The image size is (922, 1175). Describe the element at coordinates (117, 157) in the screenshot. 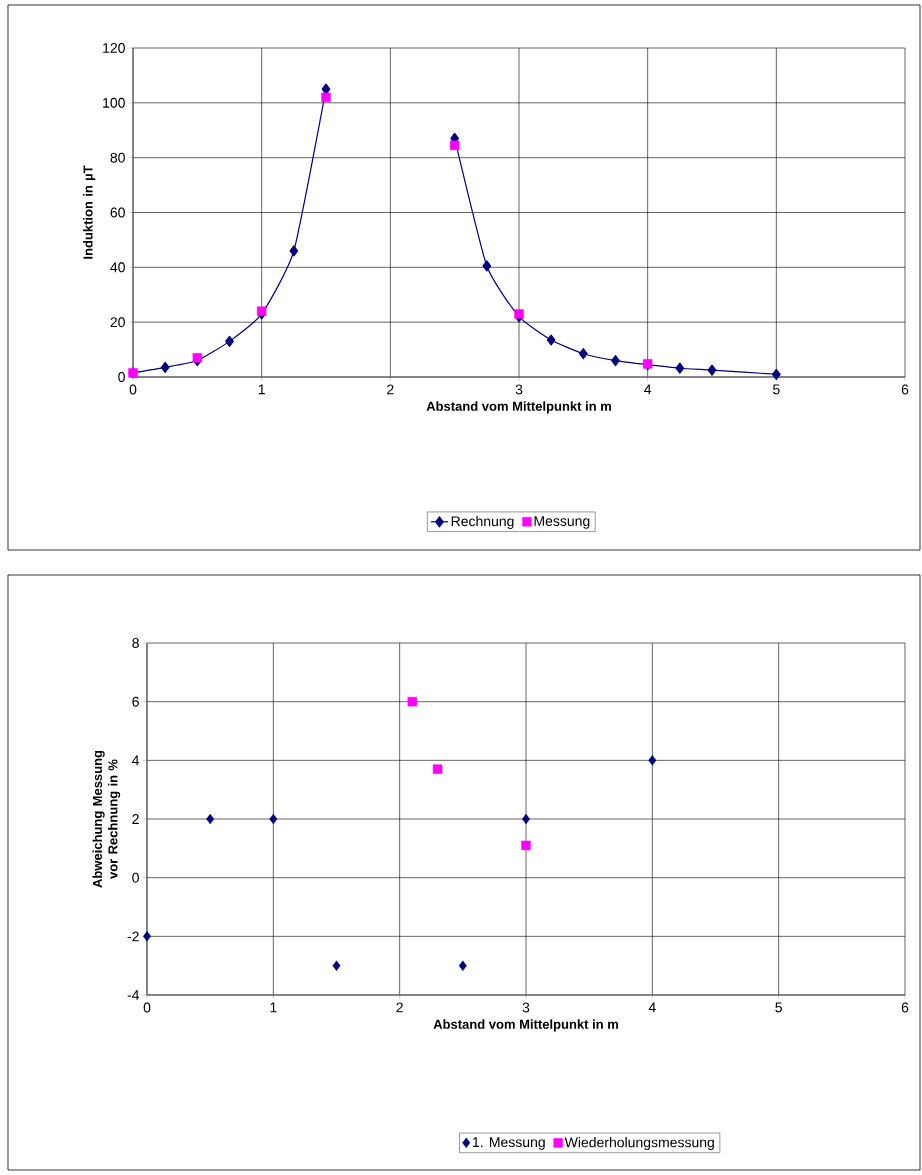

I see `y-tick-label: 80` at that location.